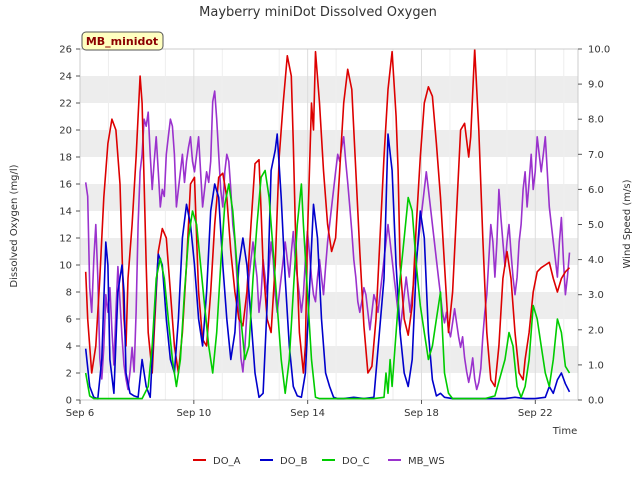 The width and height of the screenshot is (640, 480). Describe the element at coordinates (65, 239) in the screenshot. I see `y-left-tick-label: 12` at that location.